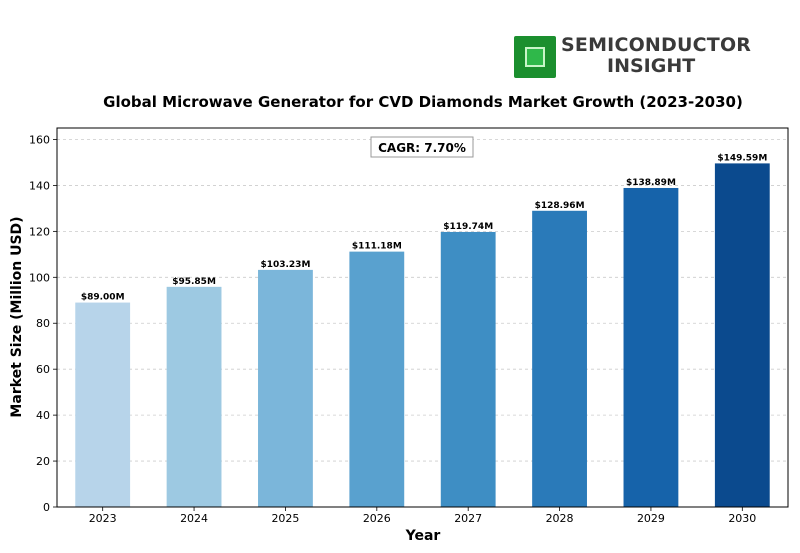 This screenshot has height=553, width=800. I want to click on bar-2023, so click(103, 404).